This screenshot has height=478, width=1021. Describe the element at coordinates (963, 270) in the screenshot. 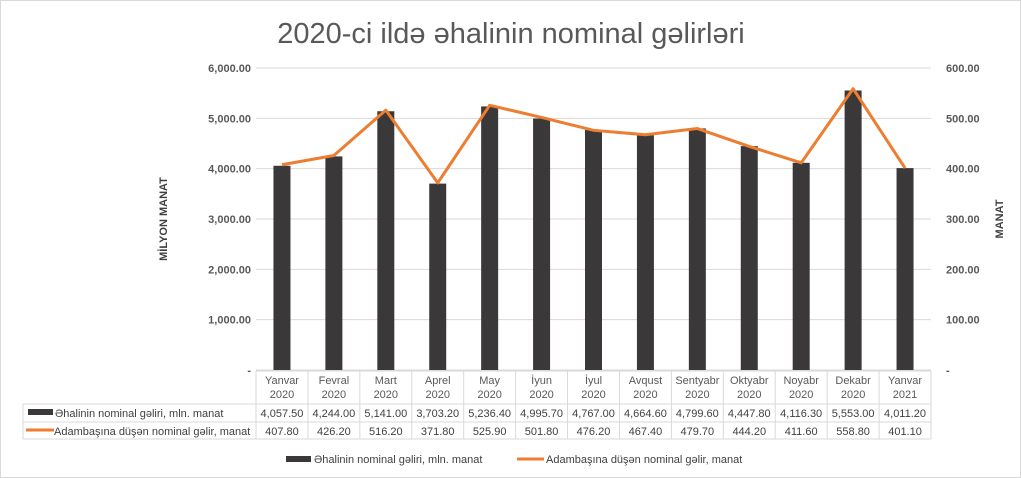

I see `y2-tick-label: 200.00` at that location.